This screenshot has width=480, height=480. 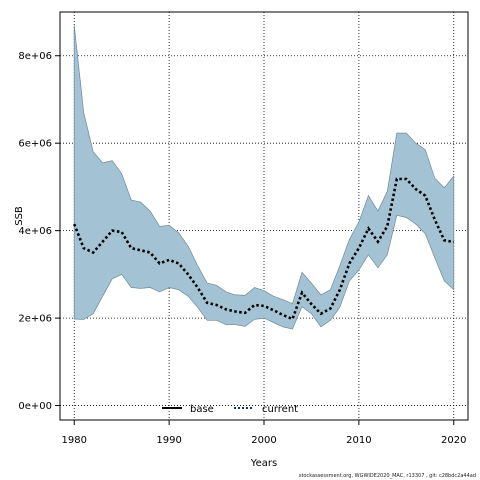 I want to click on x-tick-label: 1980, so click(x=74, y=440).